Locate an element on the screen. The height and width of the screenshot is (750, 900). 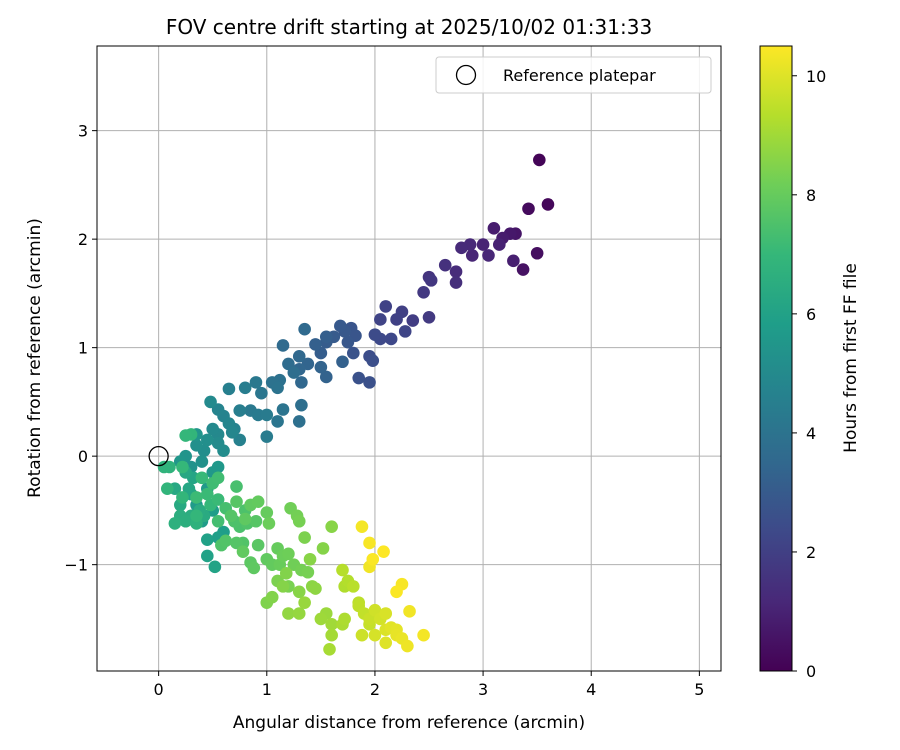
legend-label: Reference platepar is located at coordinates (579, 75).